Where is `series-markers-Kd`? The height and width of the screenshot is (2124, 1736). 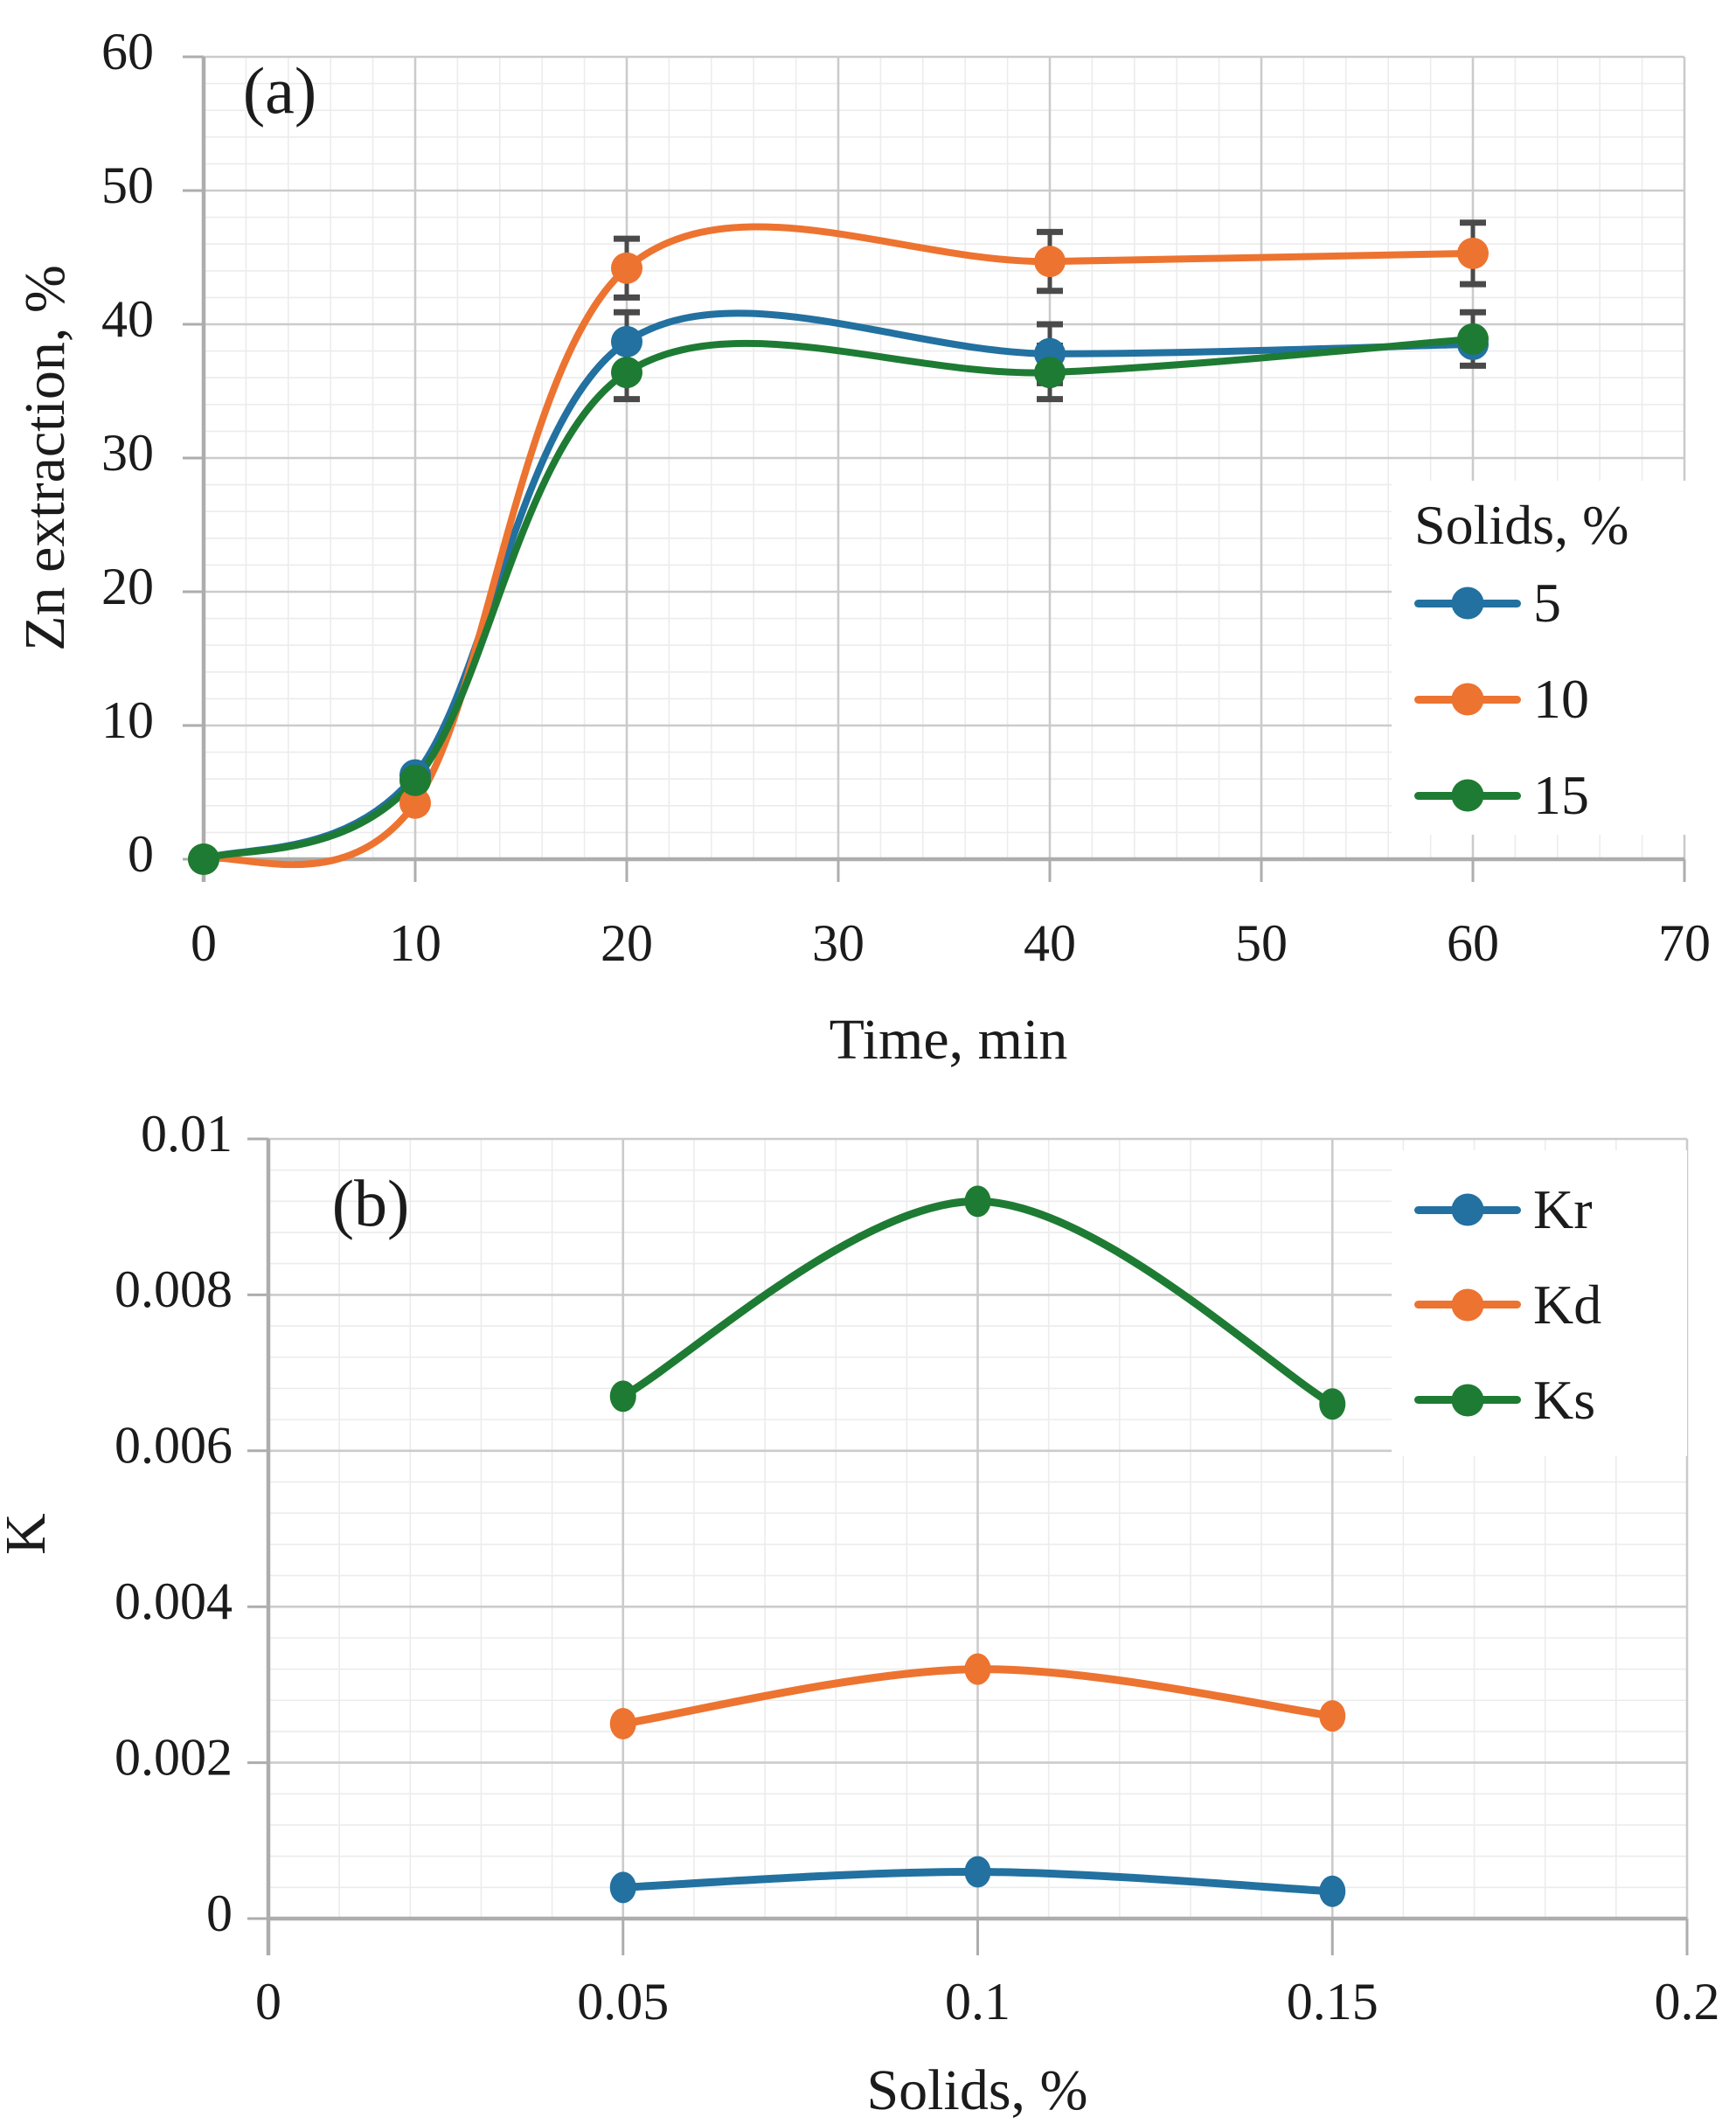 series-markers-Kd is located at coordinates (977, 1696).